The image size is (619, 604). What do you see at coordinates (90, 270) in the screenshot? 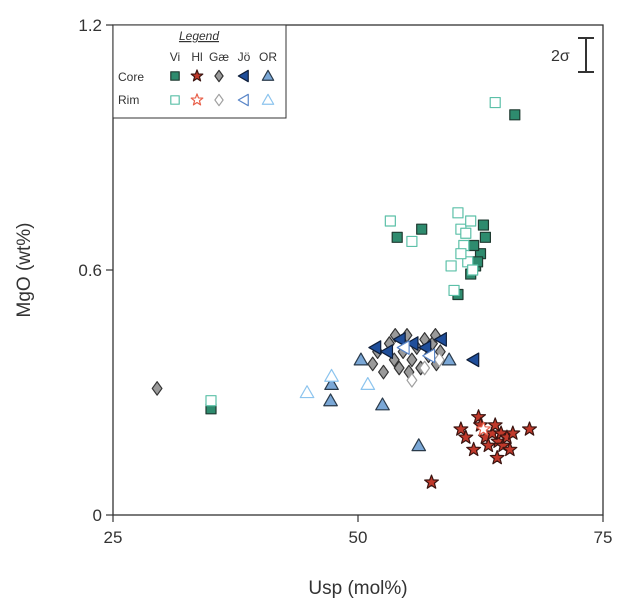
I see `y-tick-label: 0.6` at bounding box center [90, 270].